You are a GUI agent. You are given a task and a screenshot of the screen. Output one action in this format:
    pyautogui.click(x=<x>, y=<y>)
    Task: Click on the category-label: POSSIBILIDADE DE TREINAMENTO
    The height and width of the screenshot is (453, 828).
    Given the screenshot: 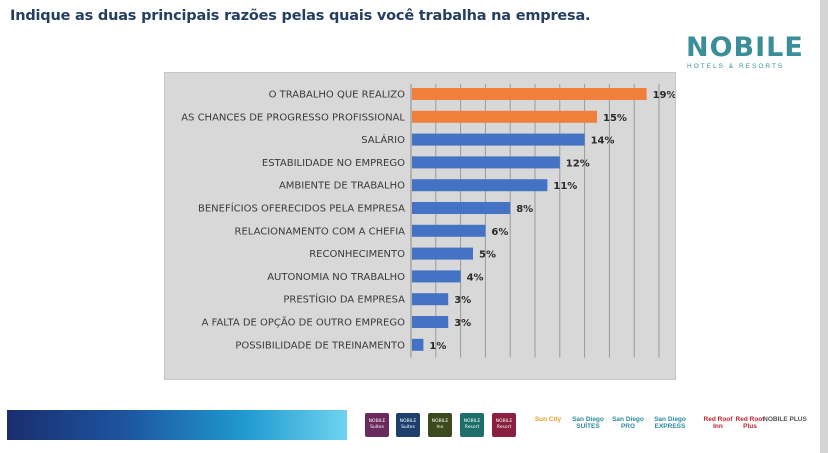 What is the action you would take?
    pyautogui.click(x=320, y=345)
    